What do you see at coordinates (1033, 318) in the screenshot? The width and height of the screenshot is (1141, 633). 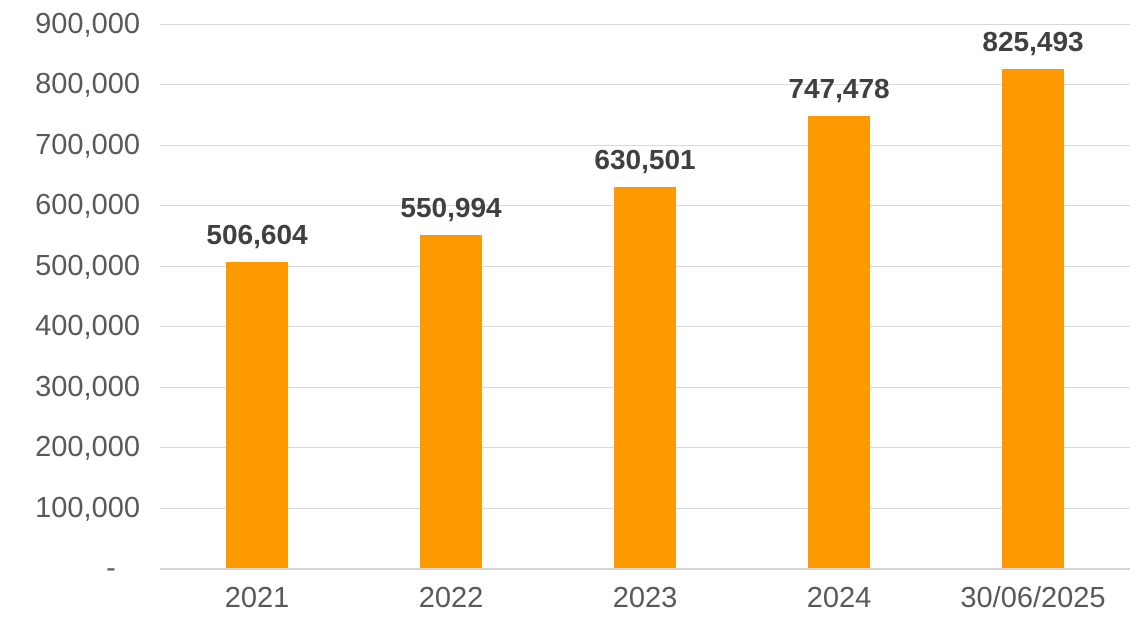 I see `bar-30/06/2025` at bounding box center [1033, 318].